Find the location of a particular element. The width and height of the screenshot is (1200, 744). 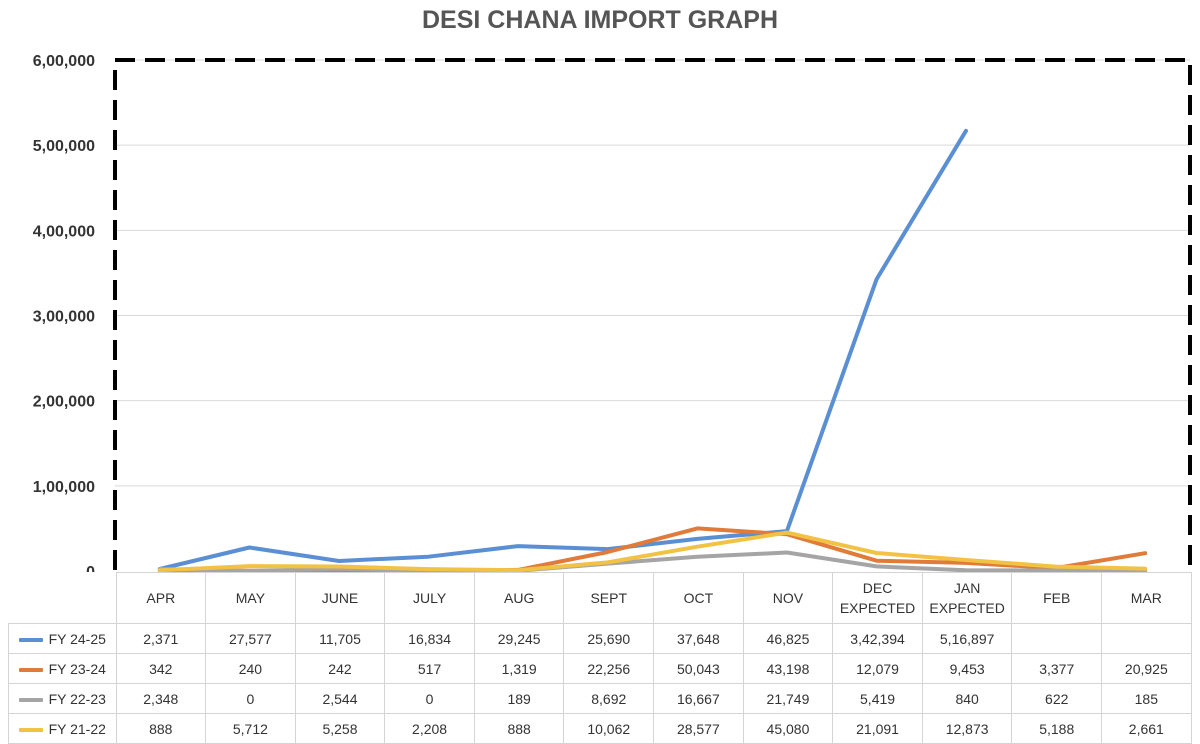

category-label: APR is located at coordinates (161, 598).